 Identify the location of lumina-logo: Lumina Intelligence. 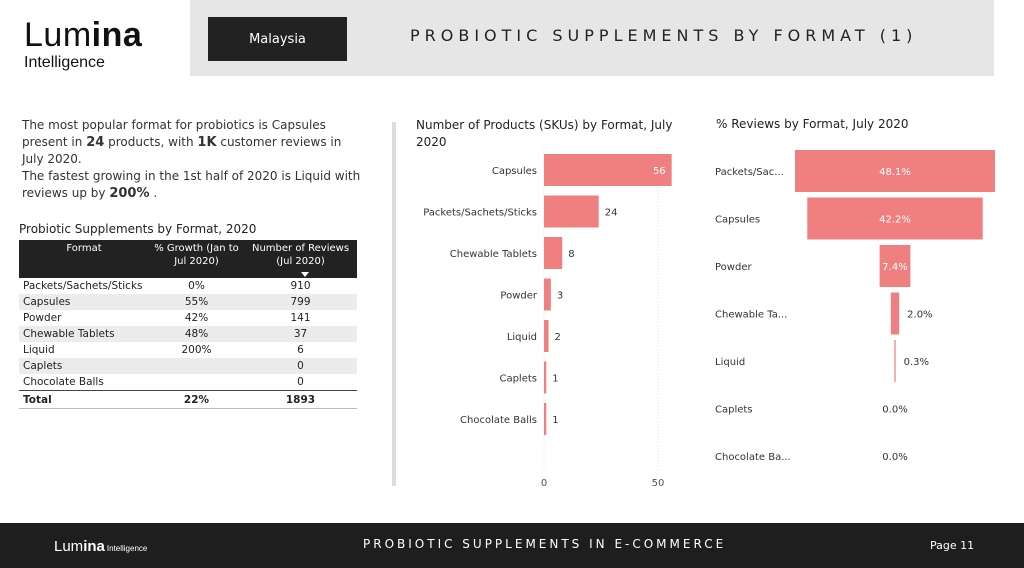
(83, 44).